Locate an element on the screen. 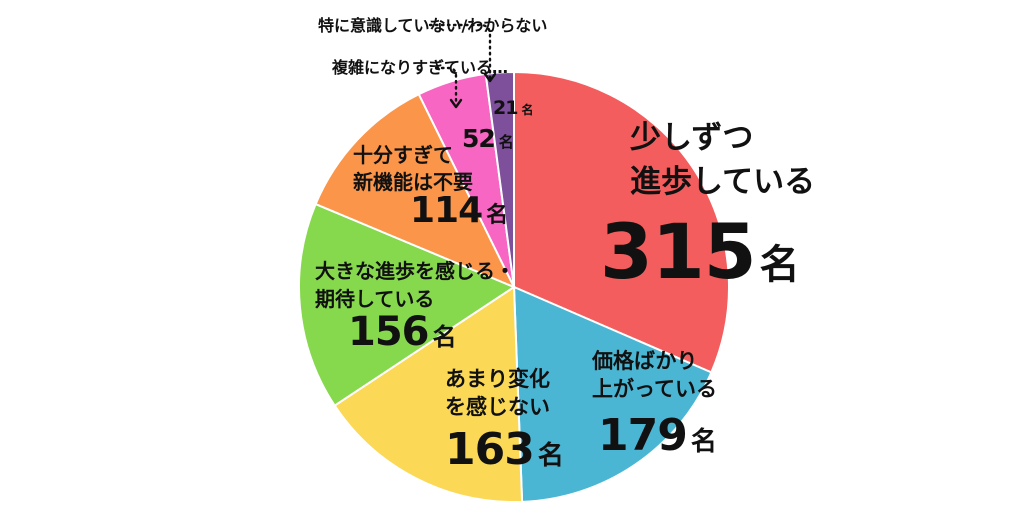 The height and width of the screenshot is (516, 1024). slice-label-3-line-2: を感じない is located at coordinates (497, 407).